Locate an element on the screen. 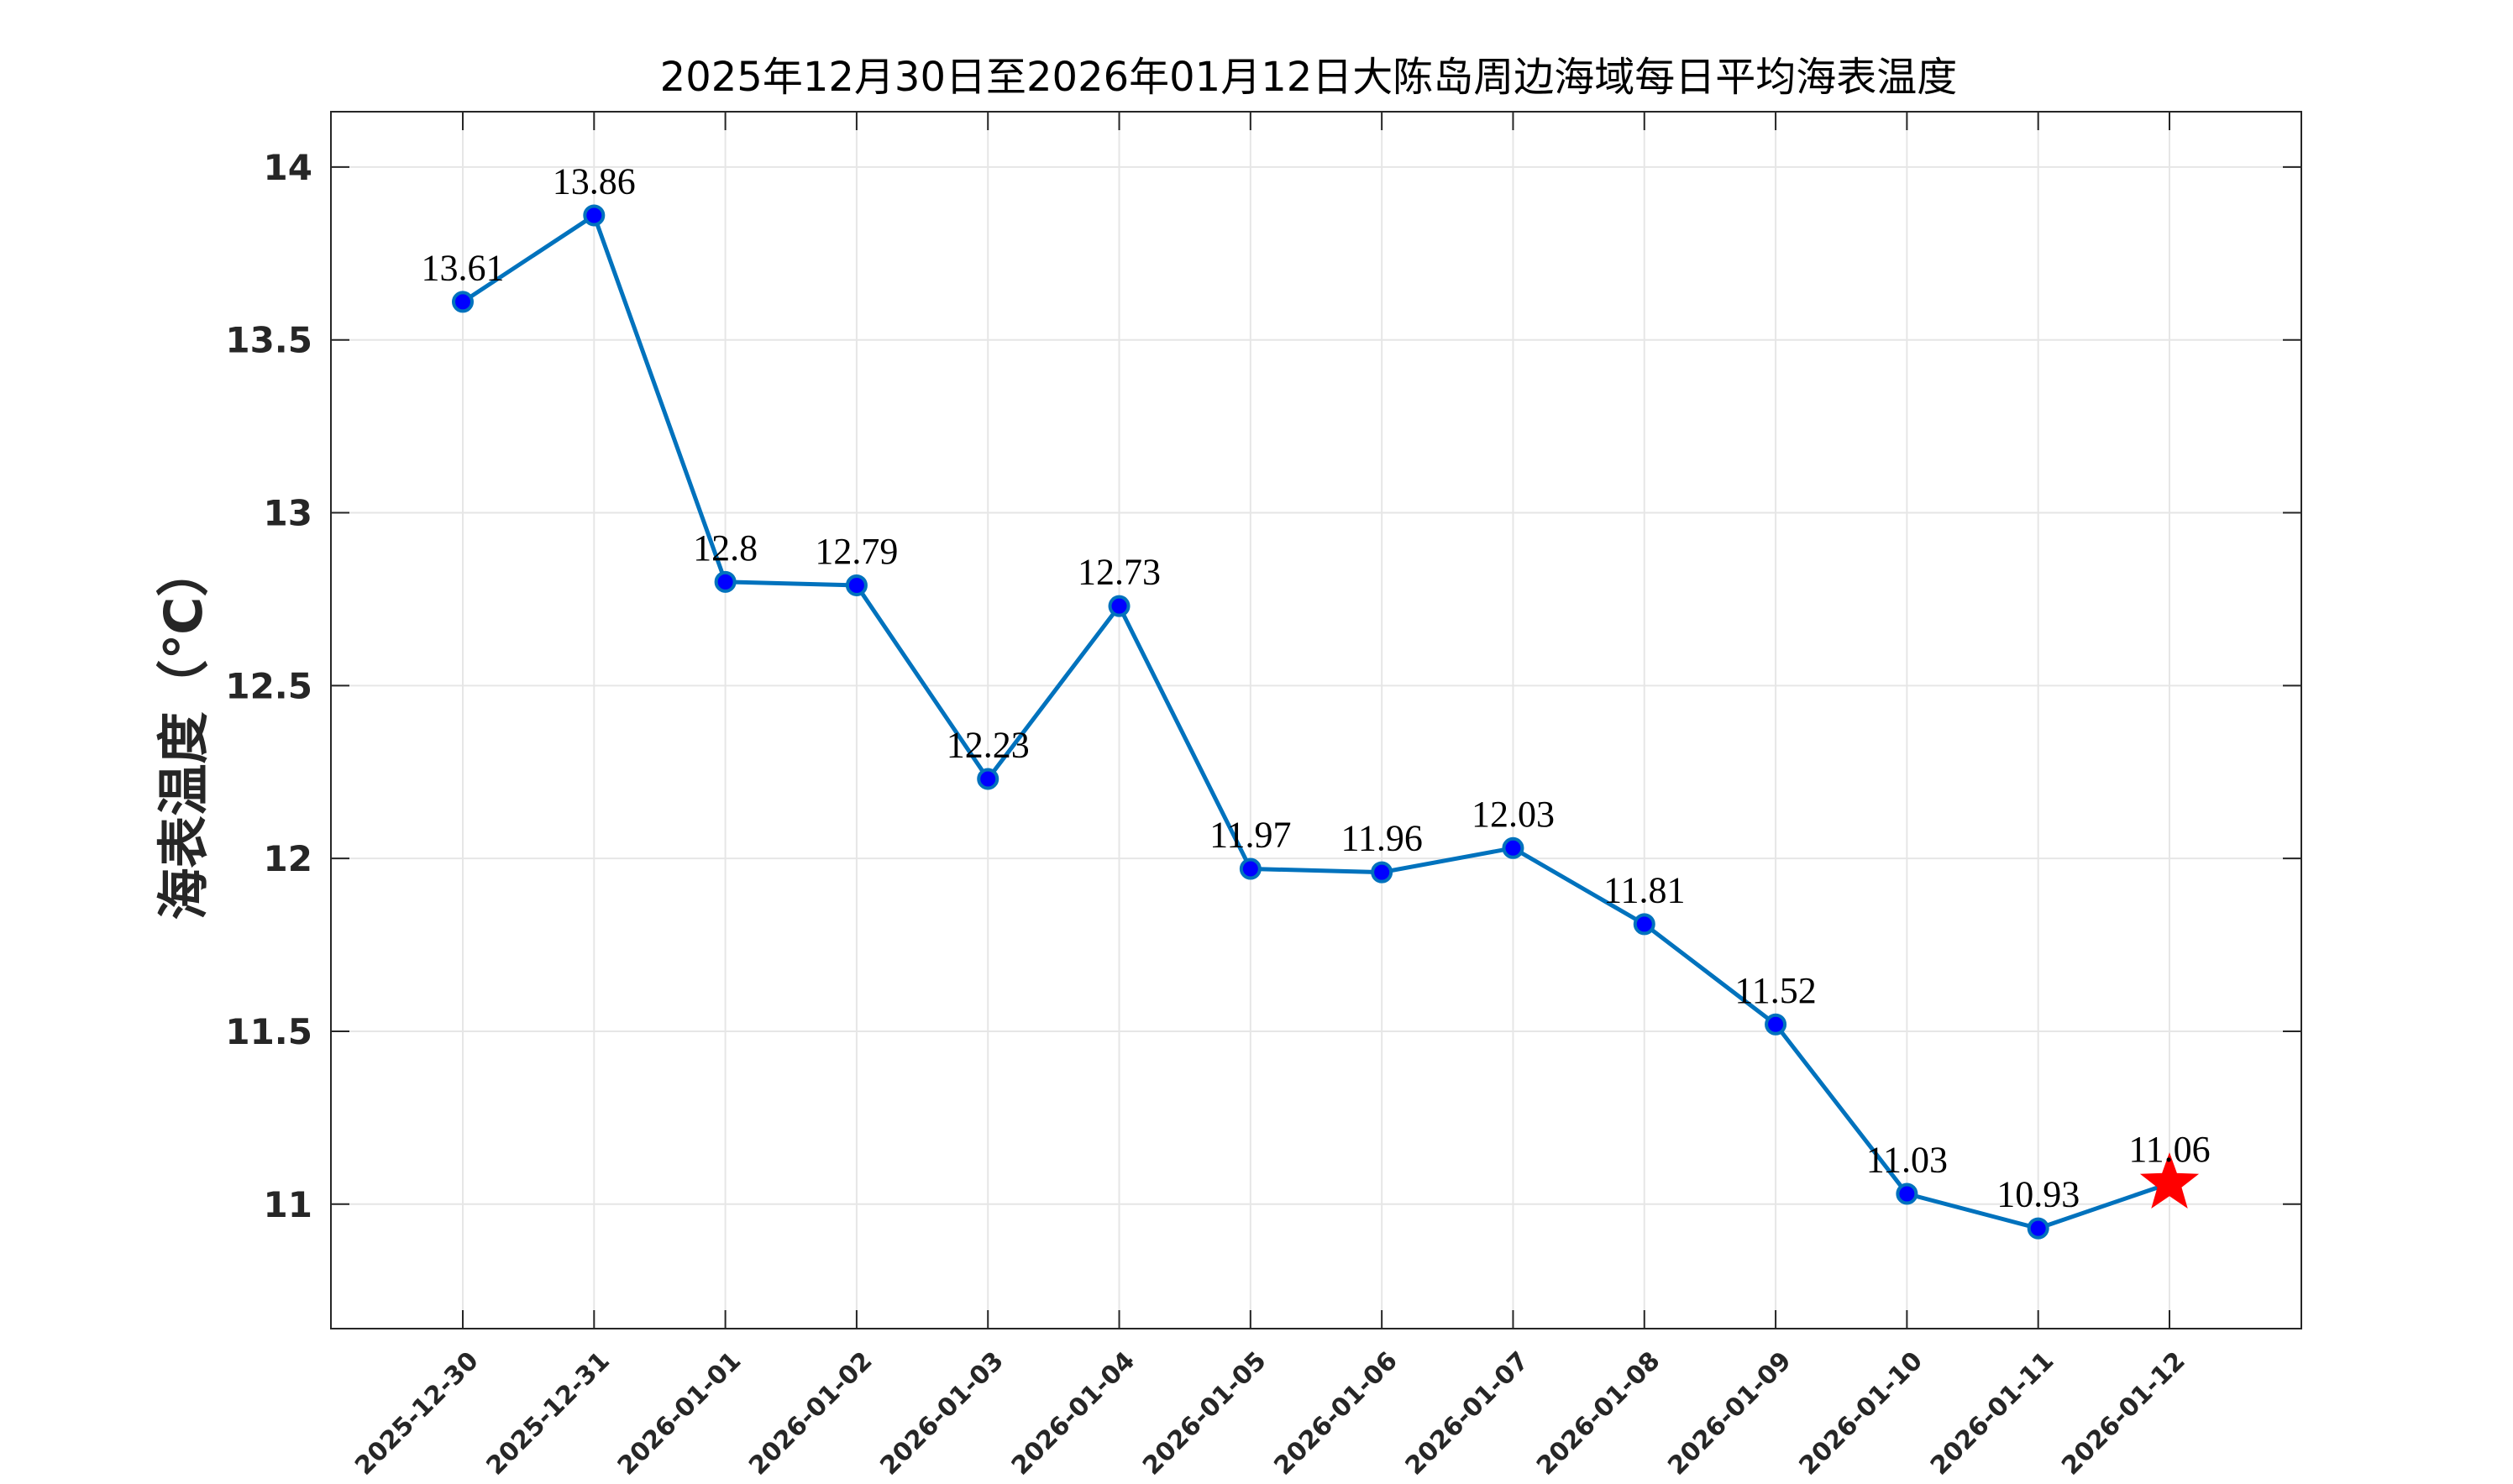  x-tick-label: 2026-01-01 is located at coordinates (680, 1414).